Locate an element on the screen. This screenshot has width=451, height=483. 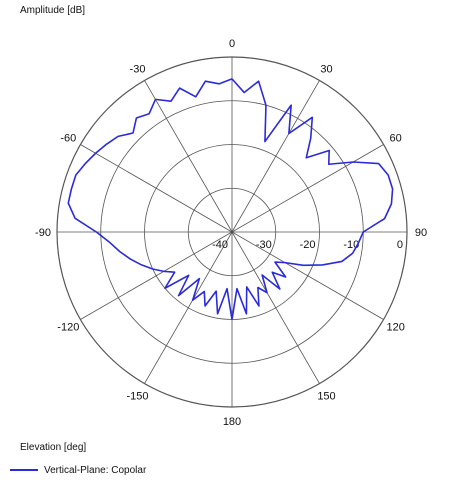
r-tick-label: 0 is located at coordinates (400, 245).